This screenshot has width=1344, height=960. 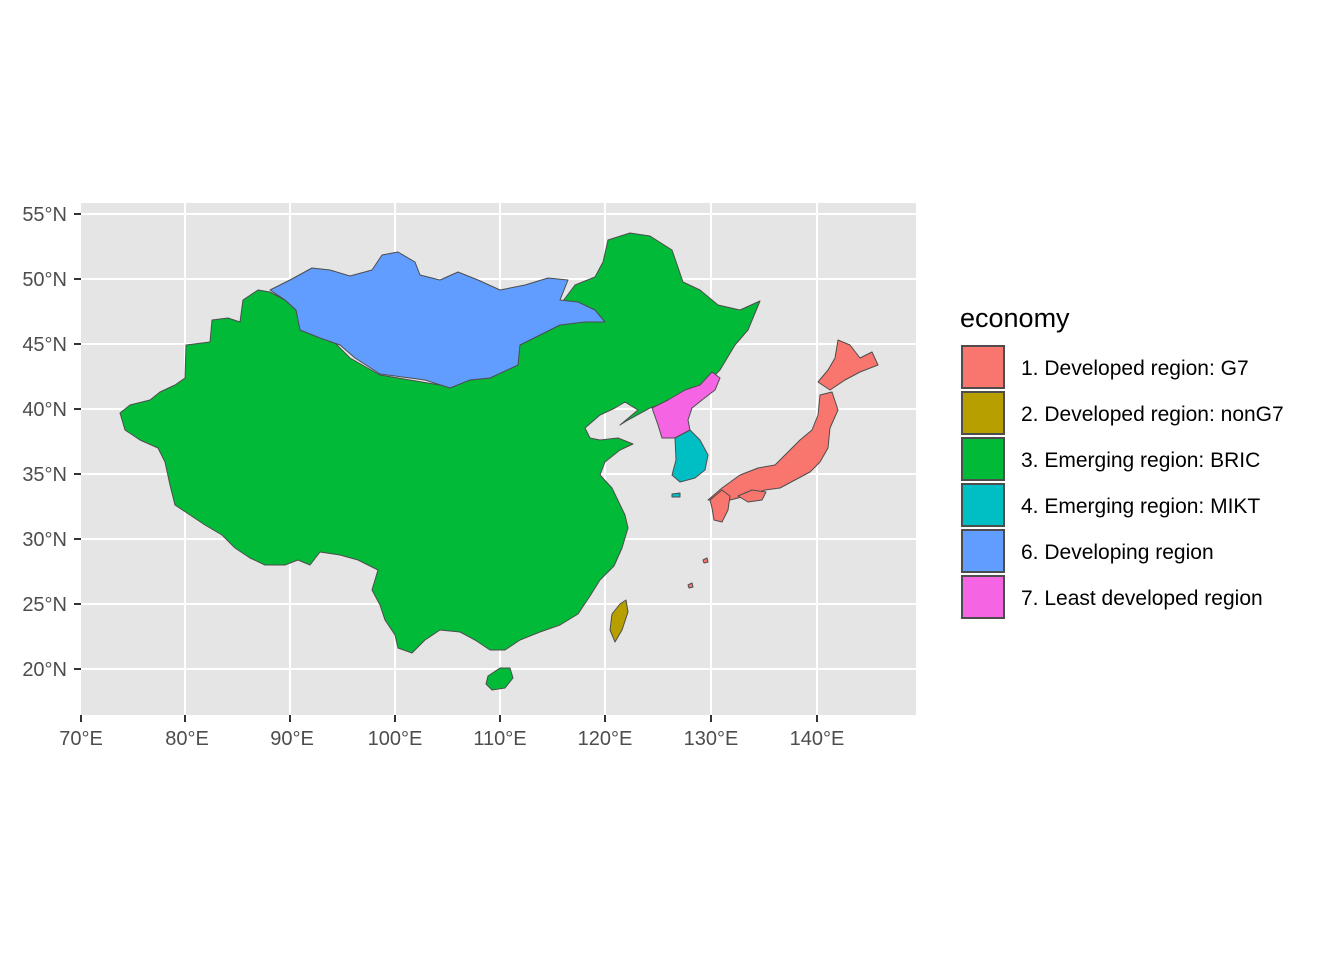 What do you see at coordinates (773, 446) in the screenshot?
I see `country-japan` at bounding box center [773, 446].